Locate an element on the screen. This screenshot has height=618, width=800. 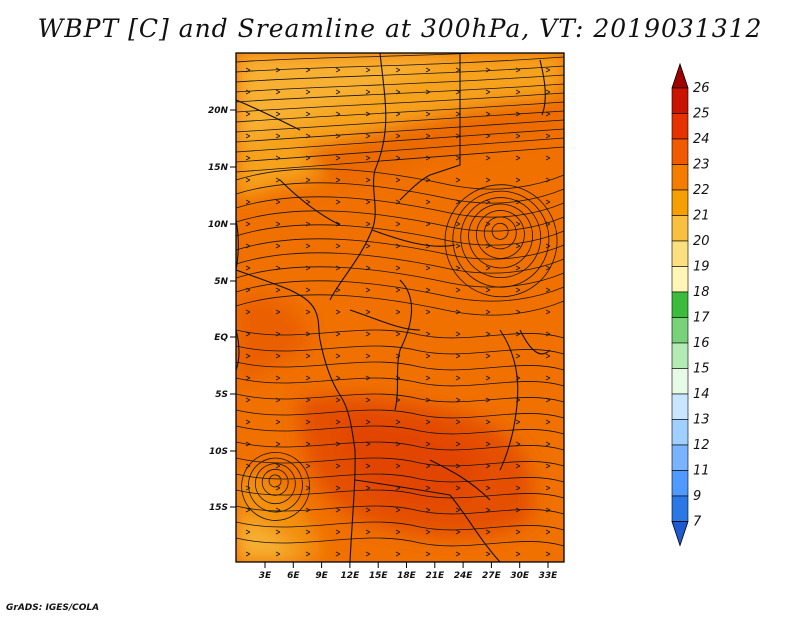
colorbar-label: 12 is located at coordinates (701, 445).